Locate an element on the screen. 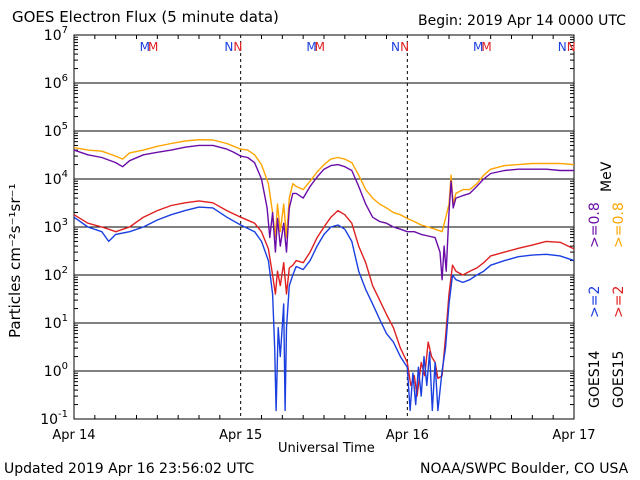  x-tick-label: Apr 14 is located at coordinates (73, 435).